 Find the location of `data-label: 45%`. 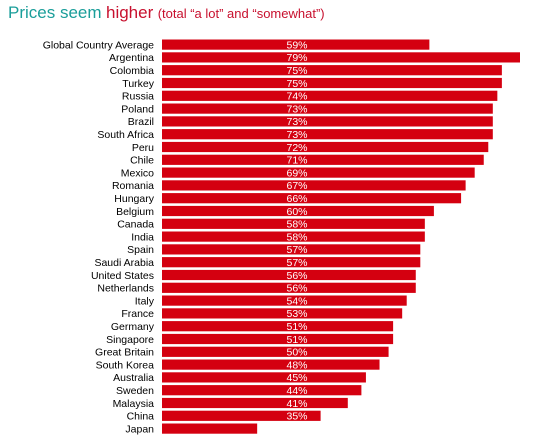

data-label: 45% is located at coordinates (296, 378).